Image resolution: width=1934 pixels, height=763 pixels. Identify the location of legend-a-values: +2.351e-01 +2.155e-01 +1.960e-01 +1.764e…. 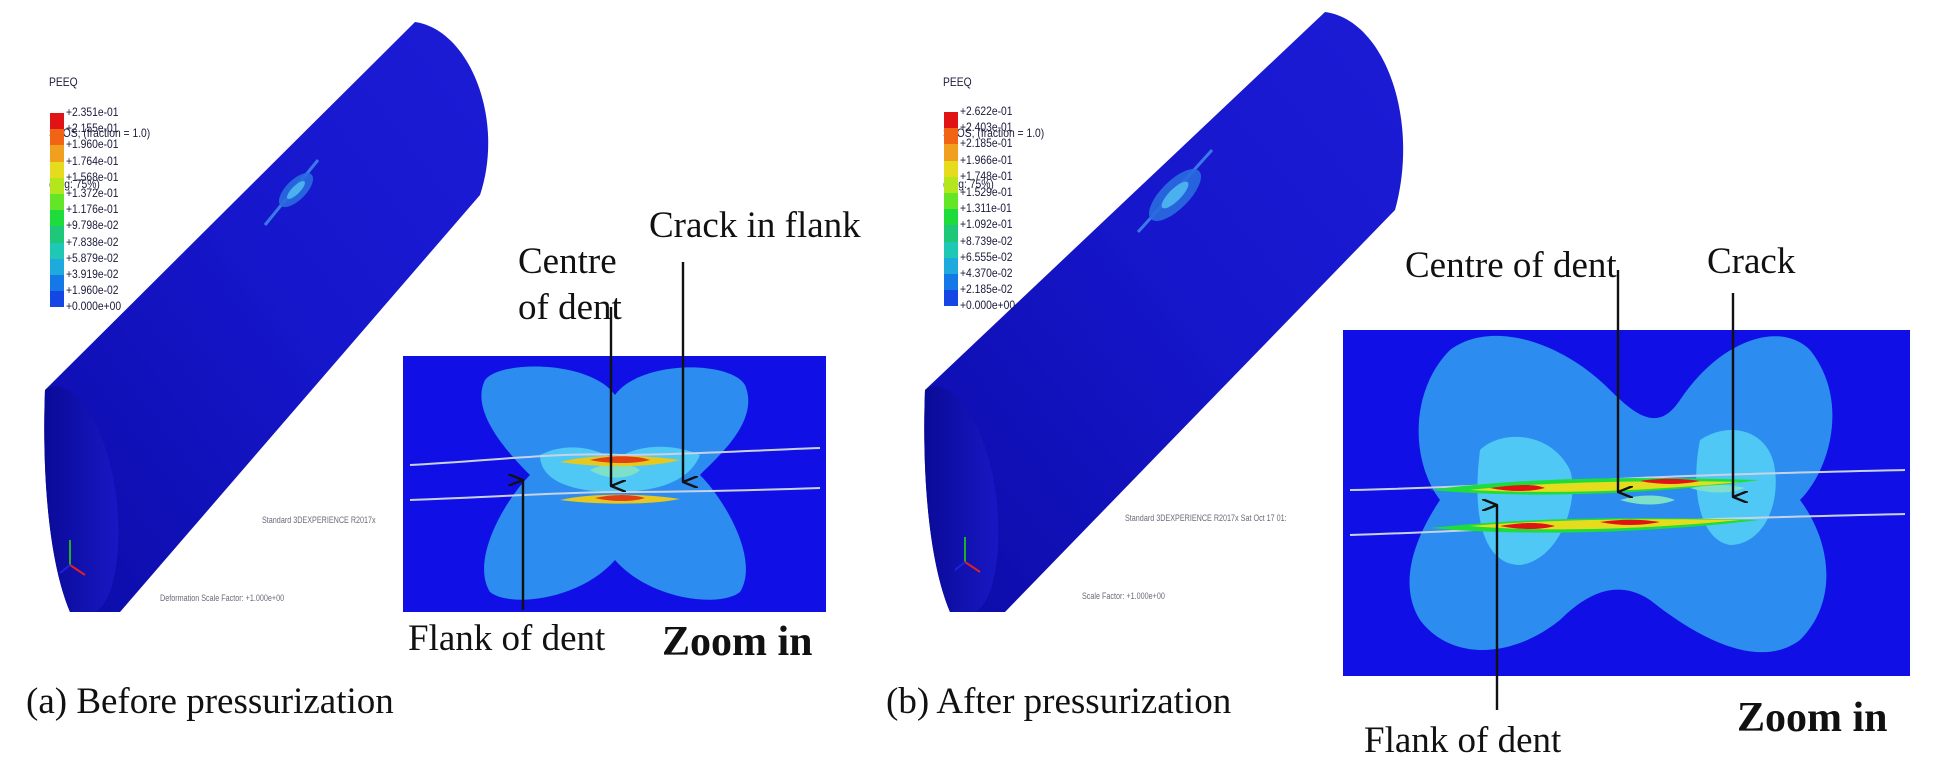
(93, 209).